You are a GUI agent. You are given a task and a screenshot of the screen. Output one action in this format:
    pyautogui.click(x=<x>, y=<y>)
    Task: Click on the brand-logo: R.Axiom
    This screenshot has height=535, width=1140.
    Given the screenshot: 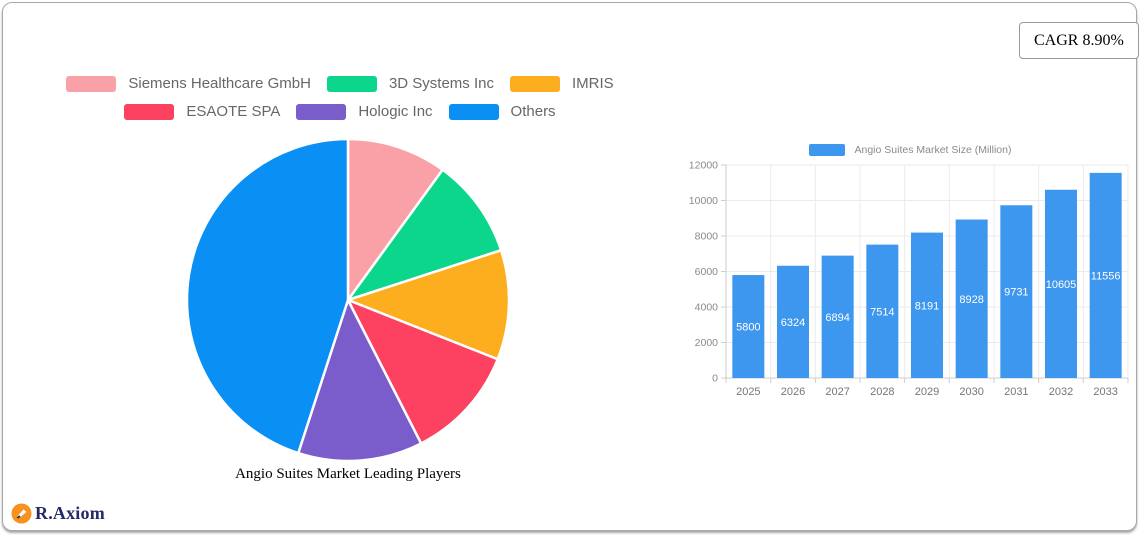 What is the action you would take?
    pyautogui.click(x=58, y=513)
    